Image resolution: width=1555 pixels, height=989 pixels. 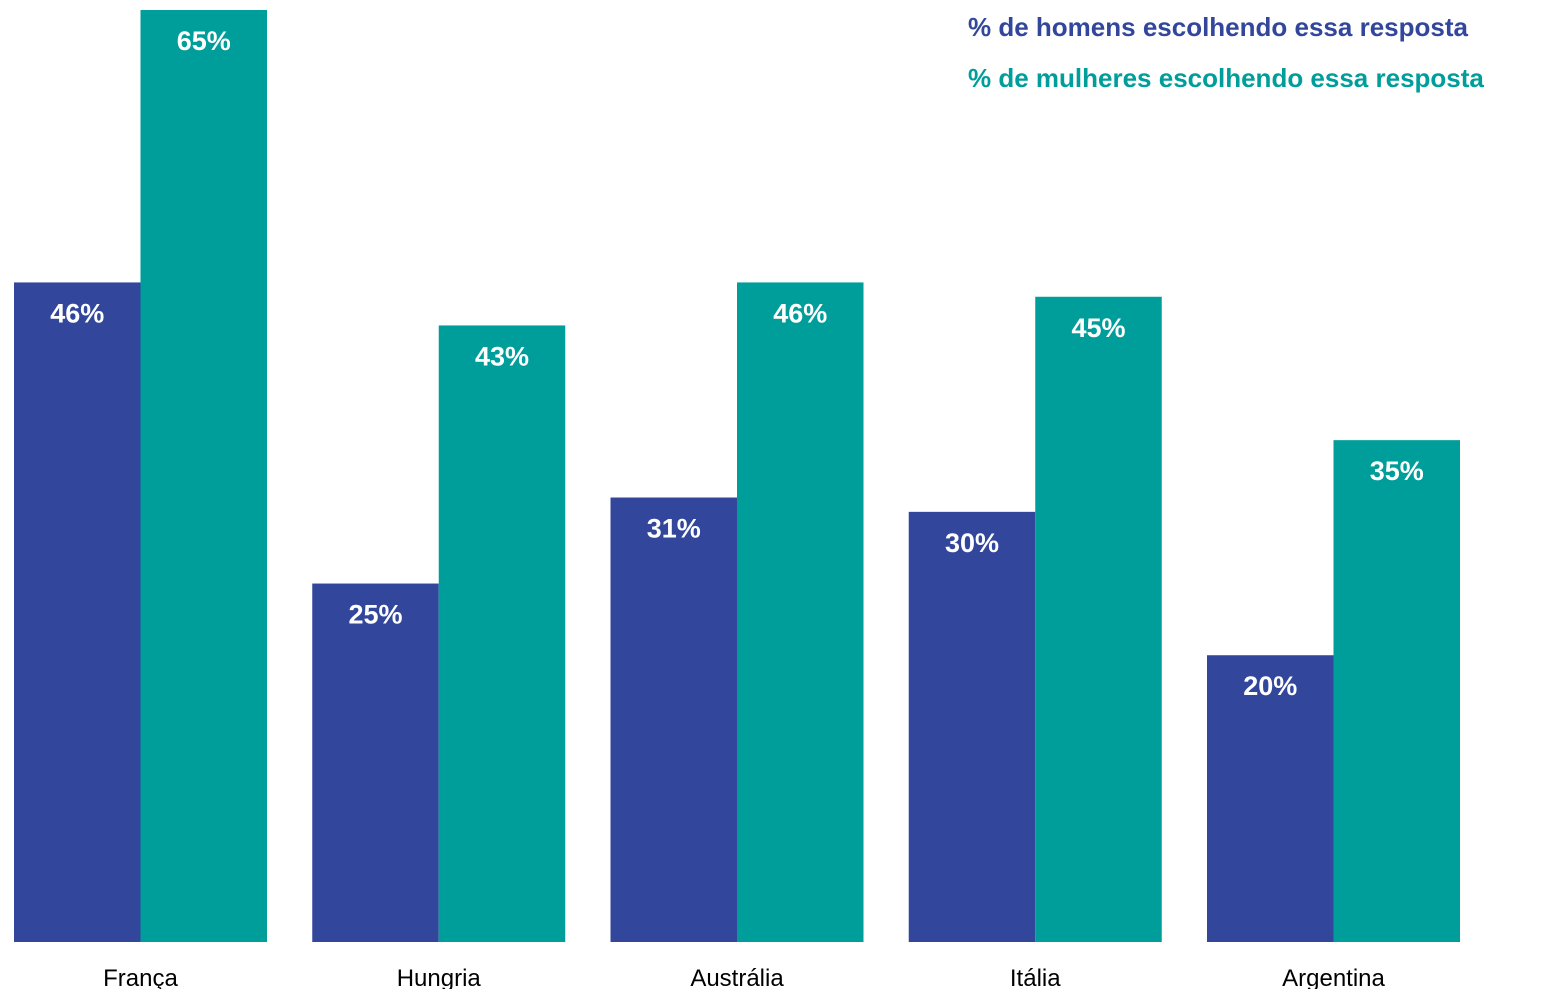 What do you see at coordinates (1226, 78) in the screenshot?
I see `legend-item-women: % de mulheres escolhendo essa resposta` at bounding box center [1226, 78].